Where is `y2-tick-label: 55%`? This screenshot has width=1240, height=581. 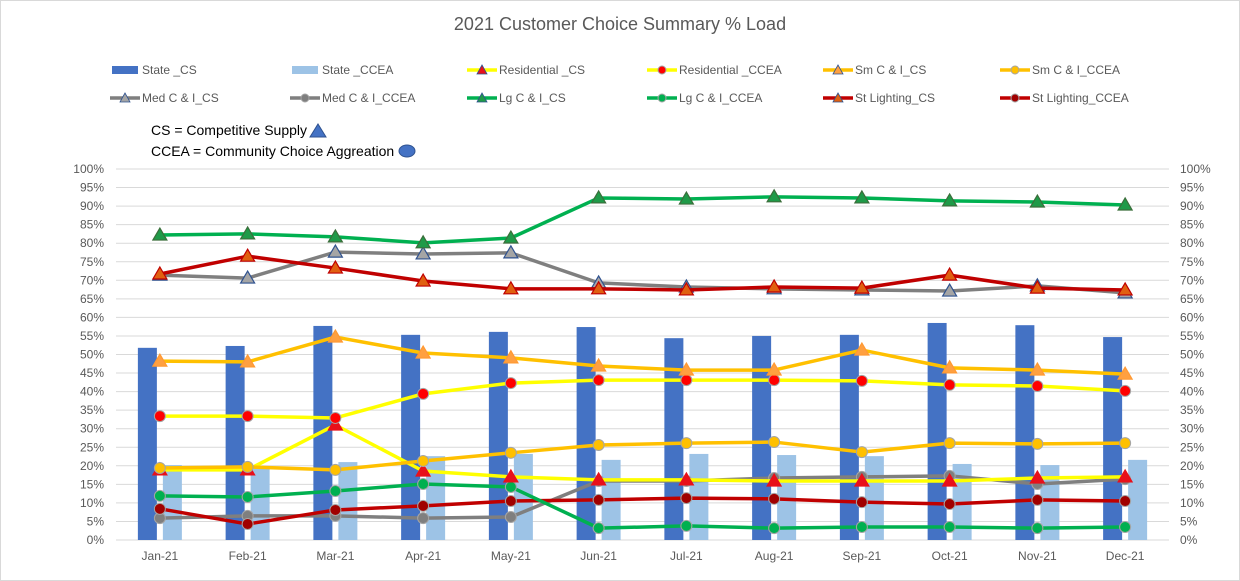 y2-tick-label: 55% is located at coordinates (1192, 336).